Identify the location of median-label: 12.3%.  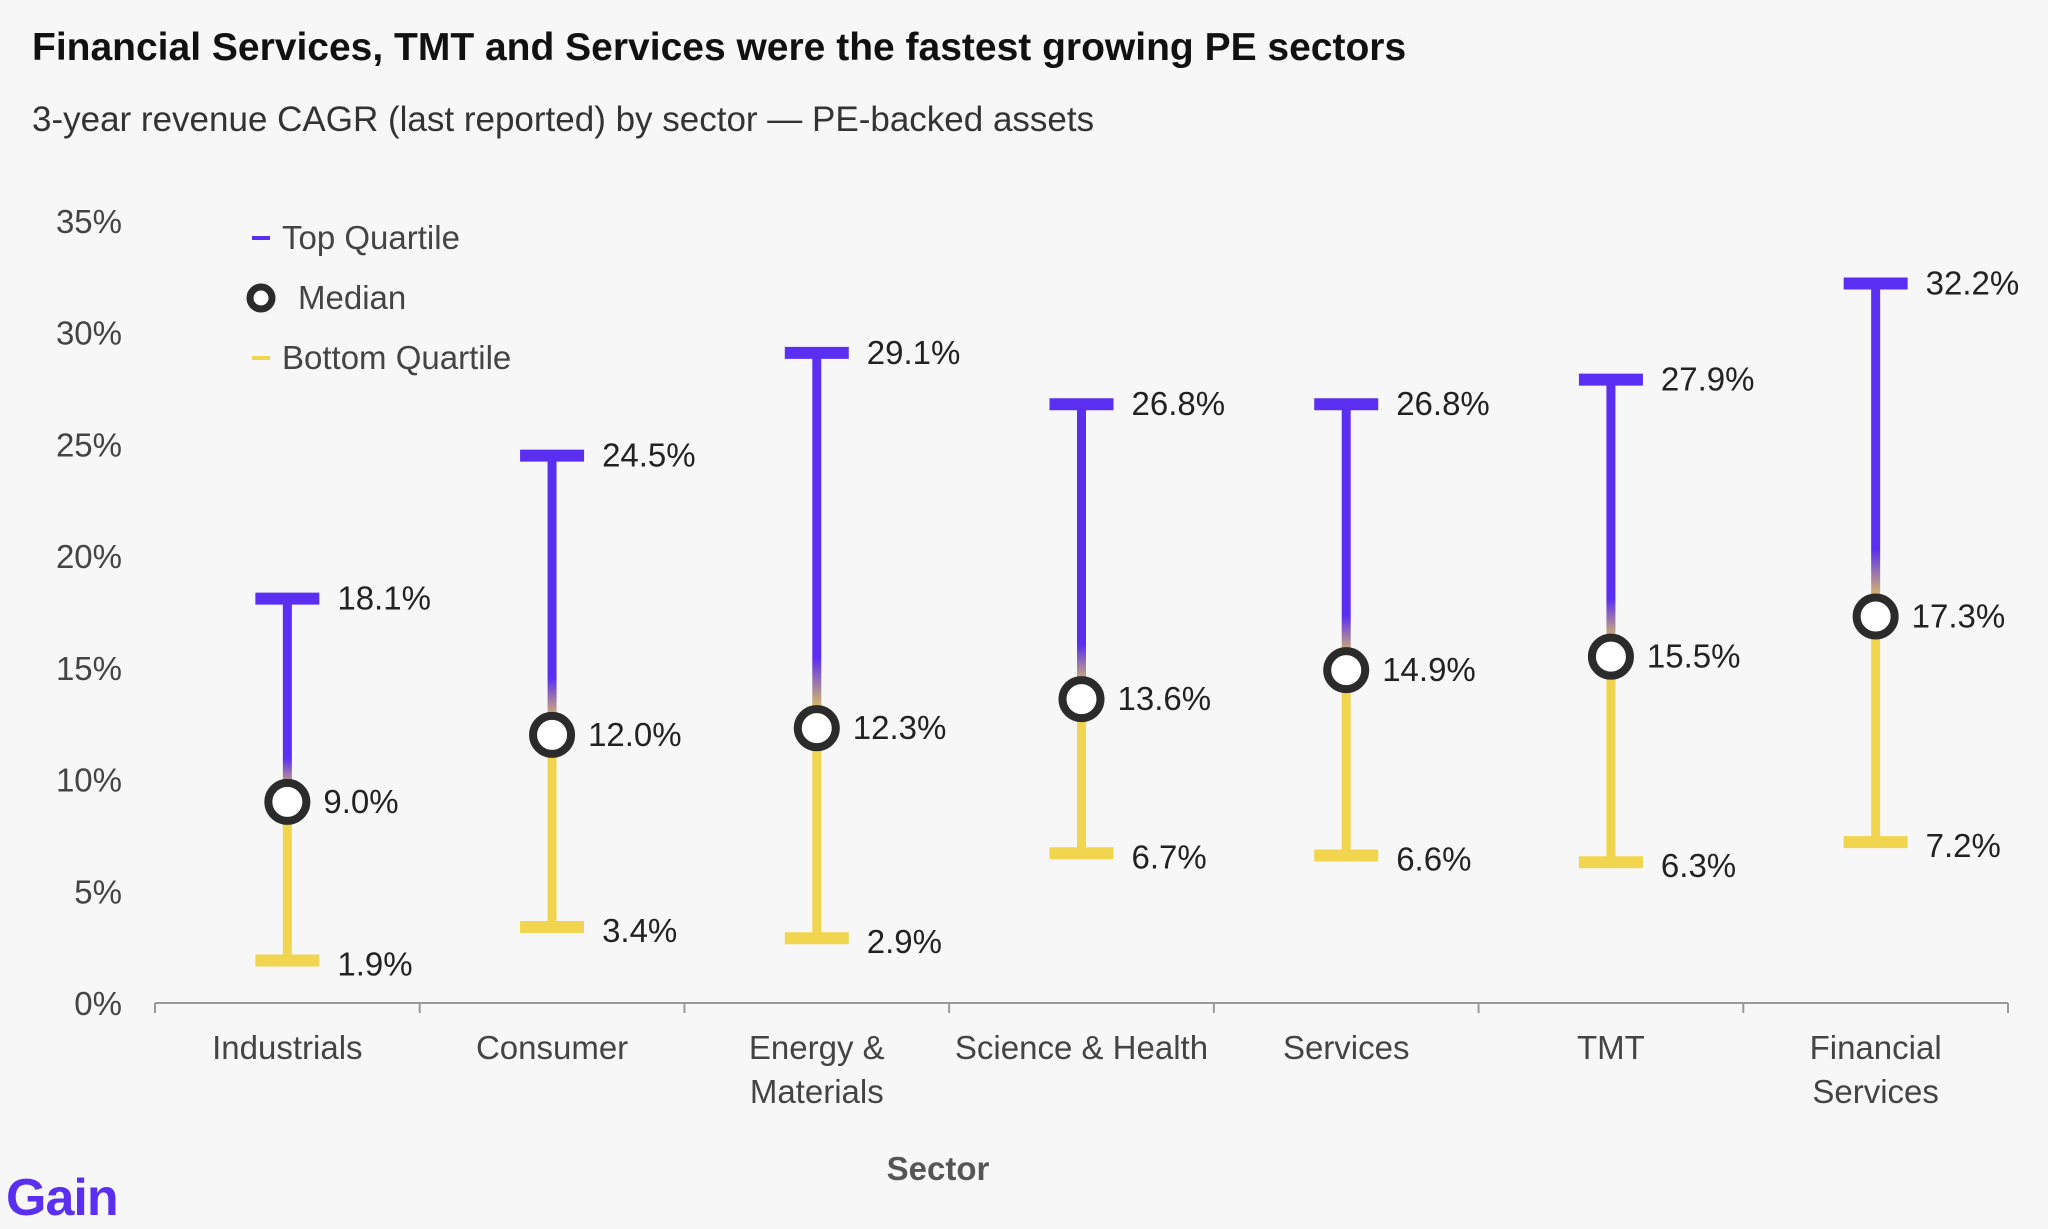
(900, 727).